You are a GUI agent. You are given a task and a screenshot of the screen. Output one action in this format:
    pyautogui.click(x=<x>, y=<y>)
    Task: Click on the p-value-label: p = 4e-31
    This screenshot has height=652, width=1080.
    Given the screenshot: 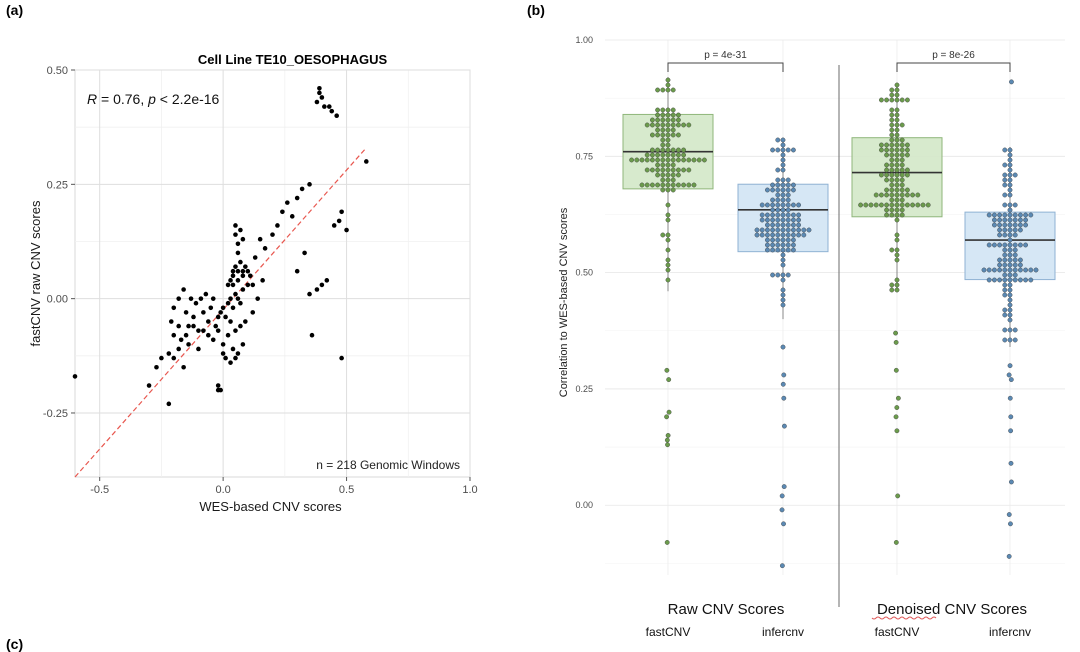 What is the action you would take?
    pyautogui.click(x=725, y=55)
    